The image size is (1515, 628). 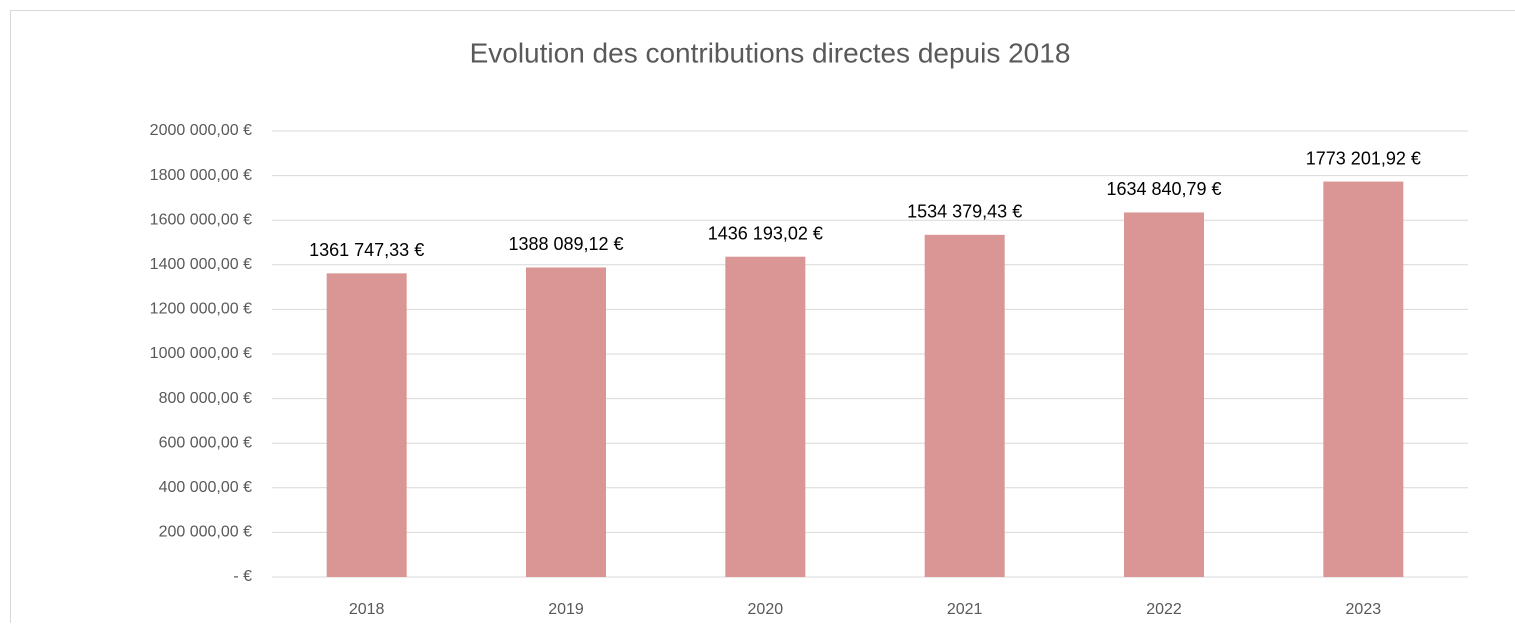 I want to click on y-tick-label: 400 000,00 €, so click(x=206, y=487).